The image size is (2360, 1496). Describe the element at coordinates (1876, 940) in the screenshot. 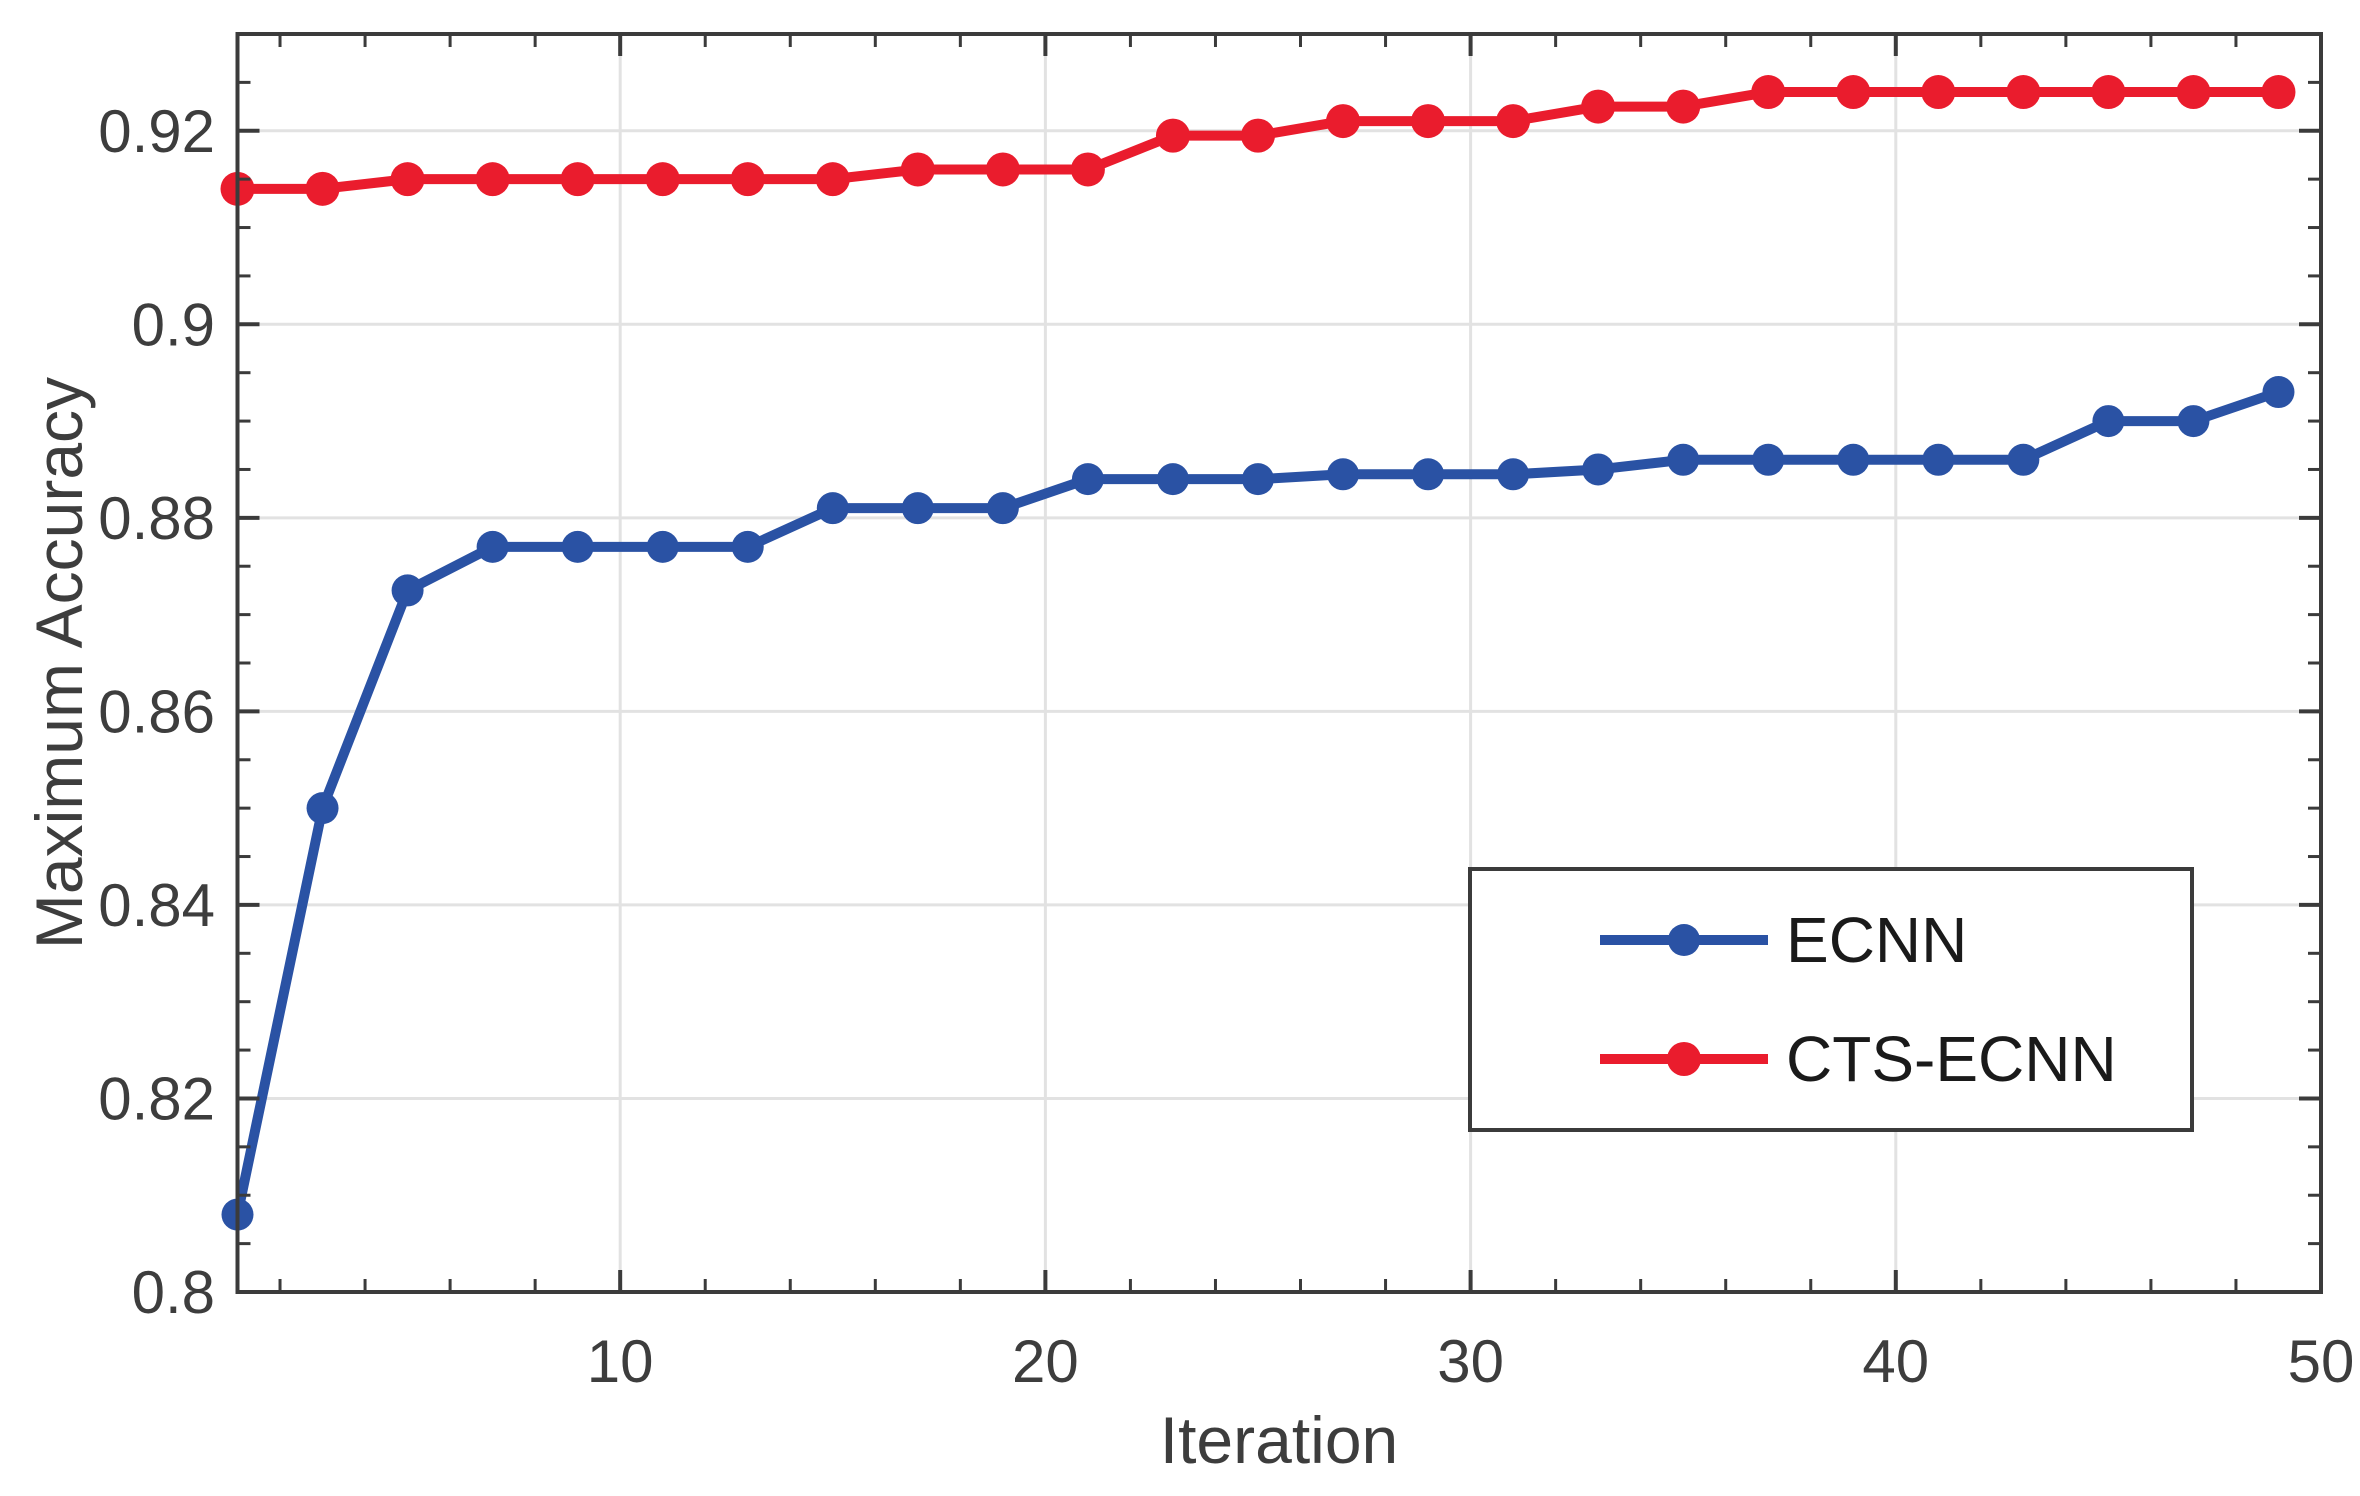

I see `legend-label: ECNN` at that location.